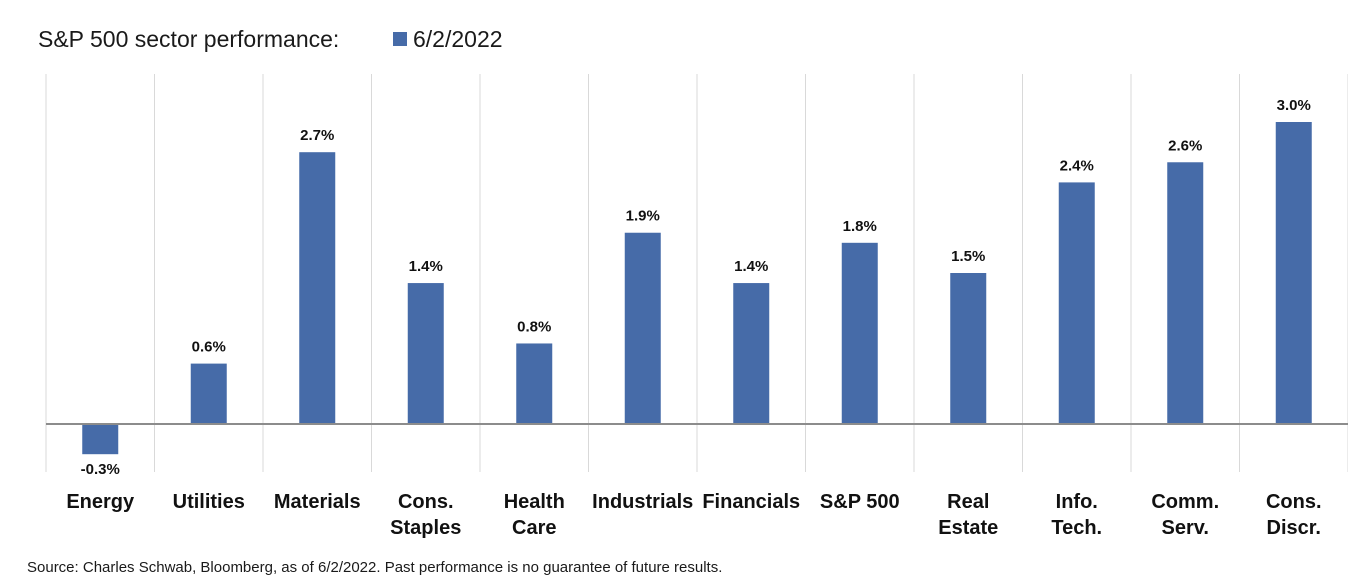 Image resolution: width=1348 pixels, height=584 pixels. What do you see at coordinates (458, 39) in the screenshot?
I see `legend-label: 6/2/2022` at bounding box center [458, 39].